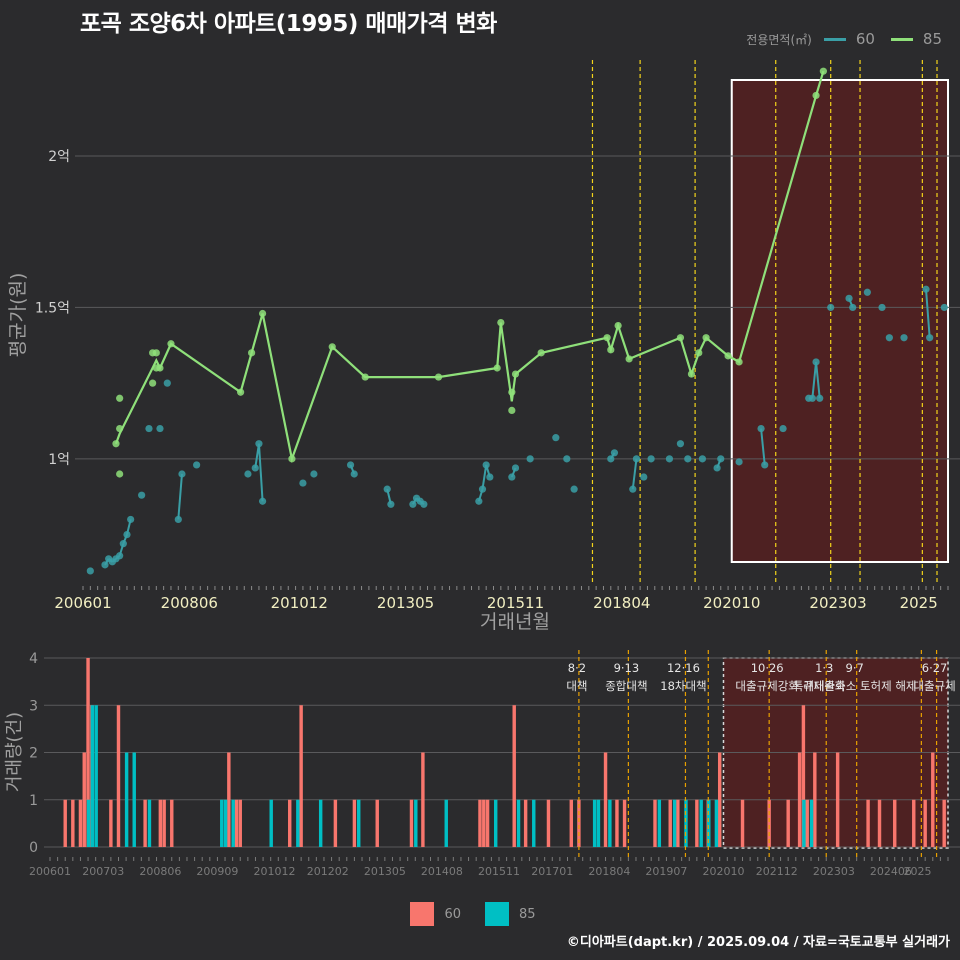  I want to click on highlight-border, so click(839, 321).